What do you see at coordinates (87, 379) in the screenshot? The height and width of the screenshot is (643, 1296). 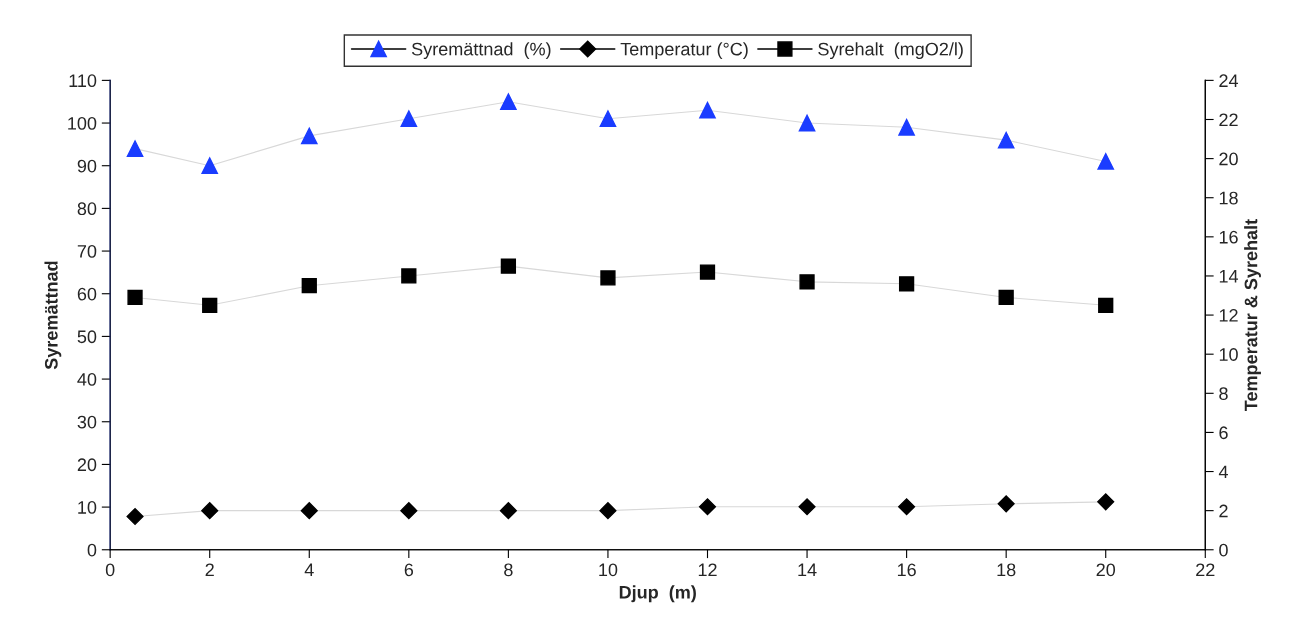 I see `y-tick-label: 40` at bounding box center [87, 379].